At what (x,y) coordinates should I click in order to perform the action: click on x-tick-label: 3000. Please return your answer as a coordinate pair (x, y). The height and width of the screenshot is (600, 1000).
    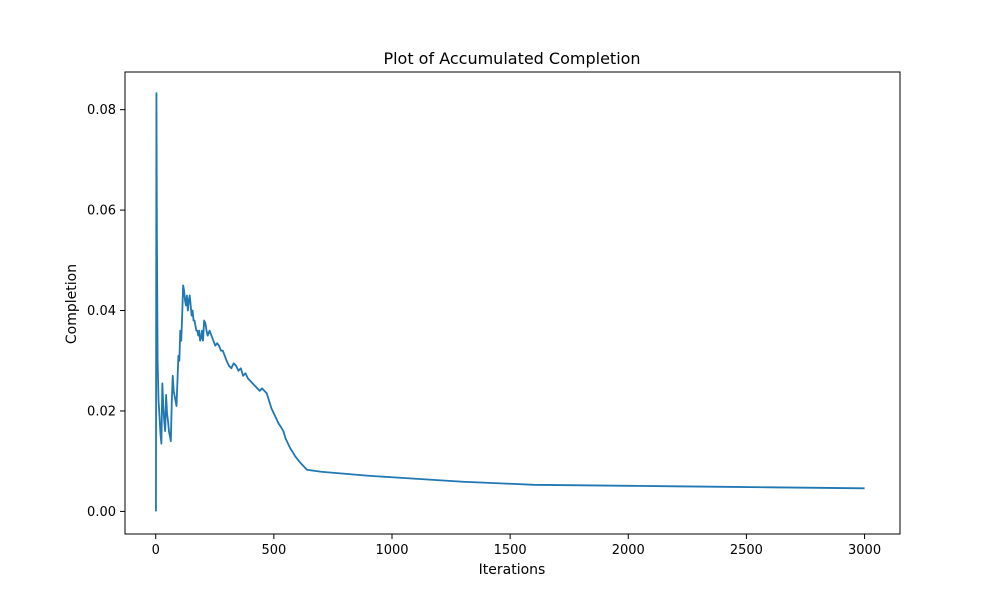
    Looking at the image, I should click on (864, 550).